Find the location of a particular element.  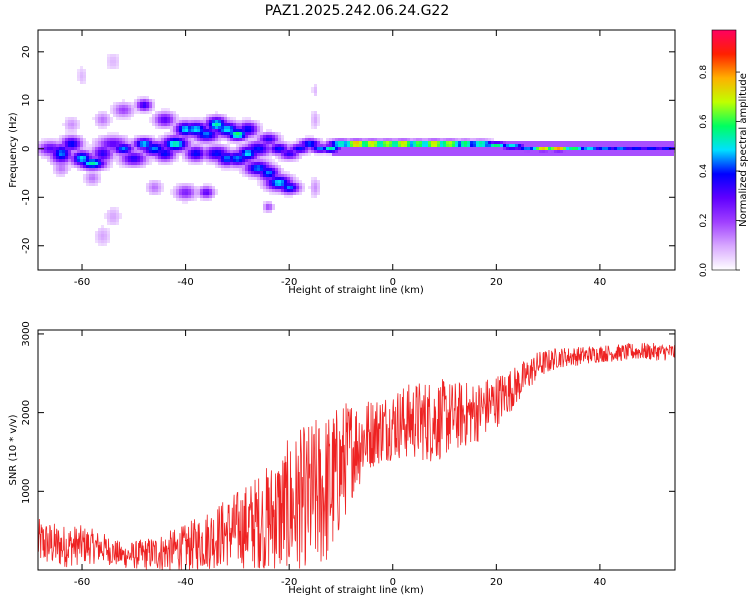

snr-x-label: Height of straight line (km) is located at coordinates (356, 590).